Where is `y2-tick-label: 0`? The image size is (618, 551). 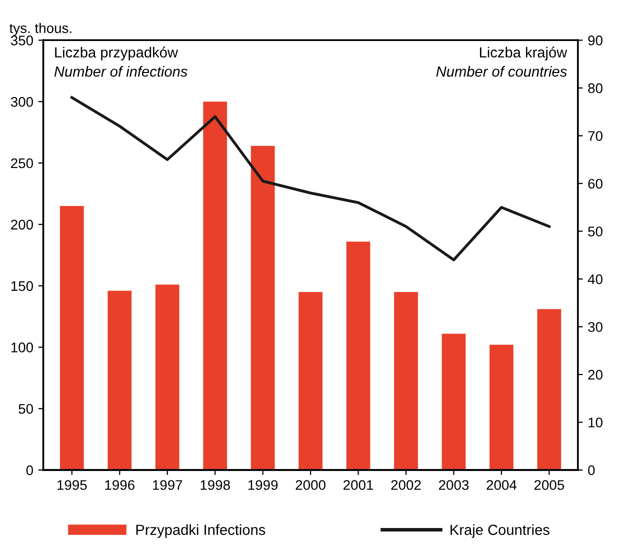 y2-tick-label: 0 is located at coordinates (591, 470).